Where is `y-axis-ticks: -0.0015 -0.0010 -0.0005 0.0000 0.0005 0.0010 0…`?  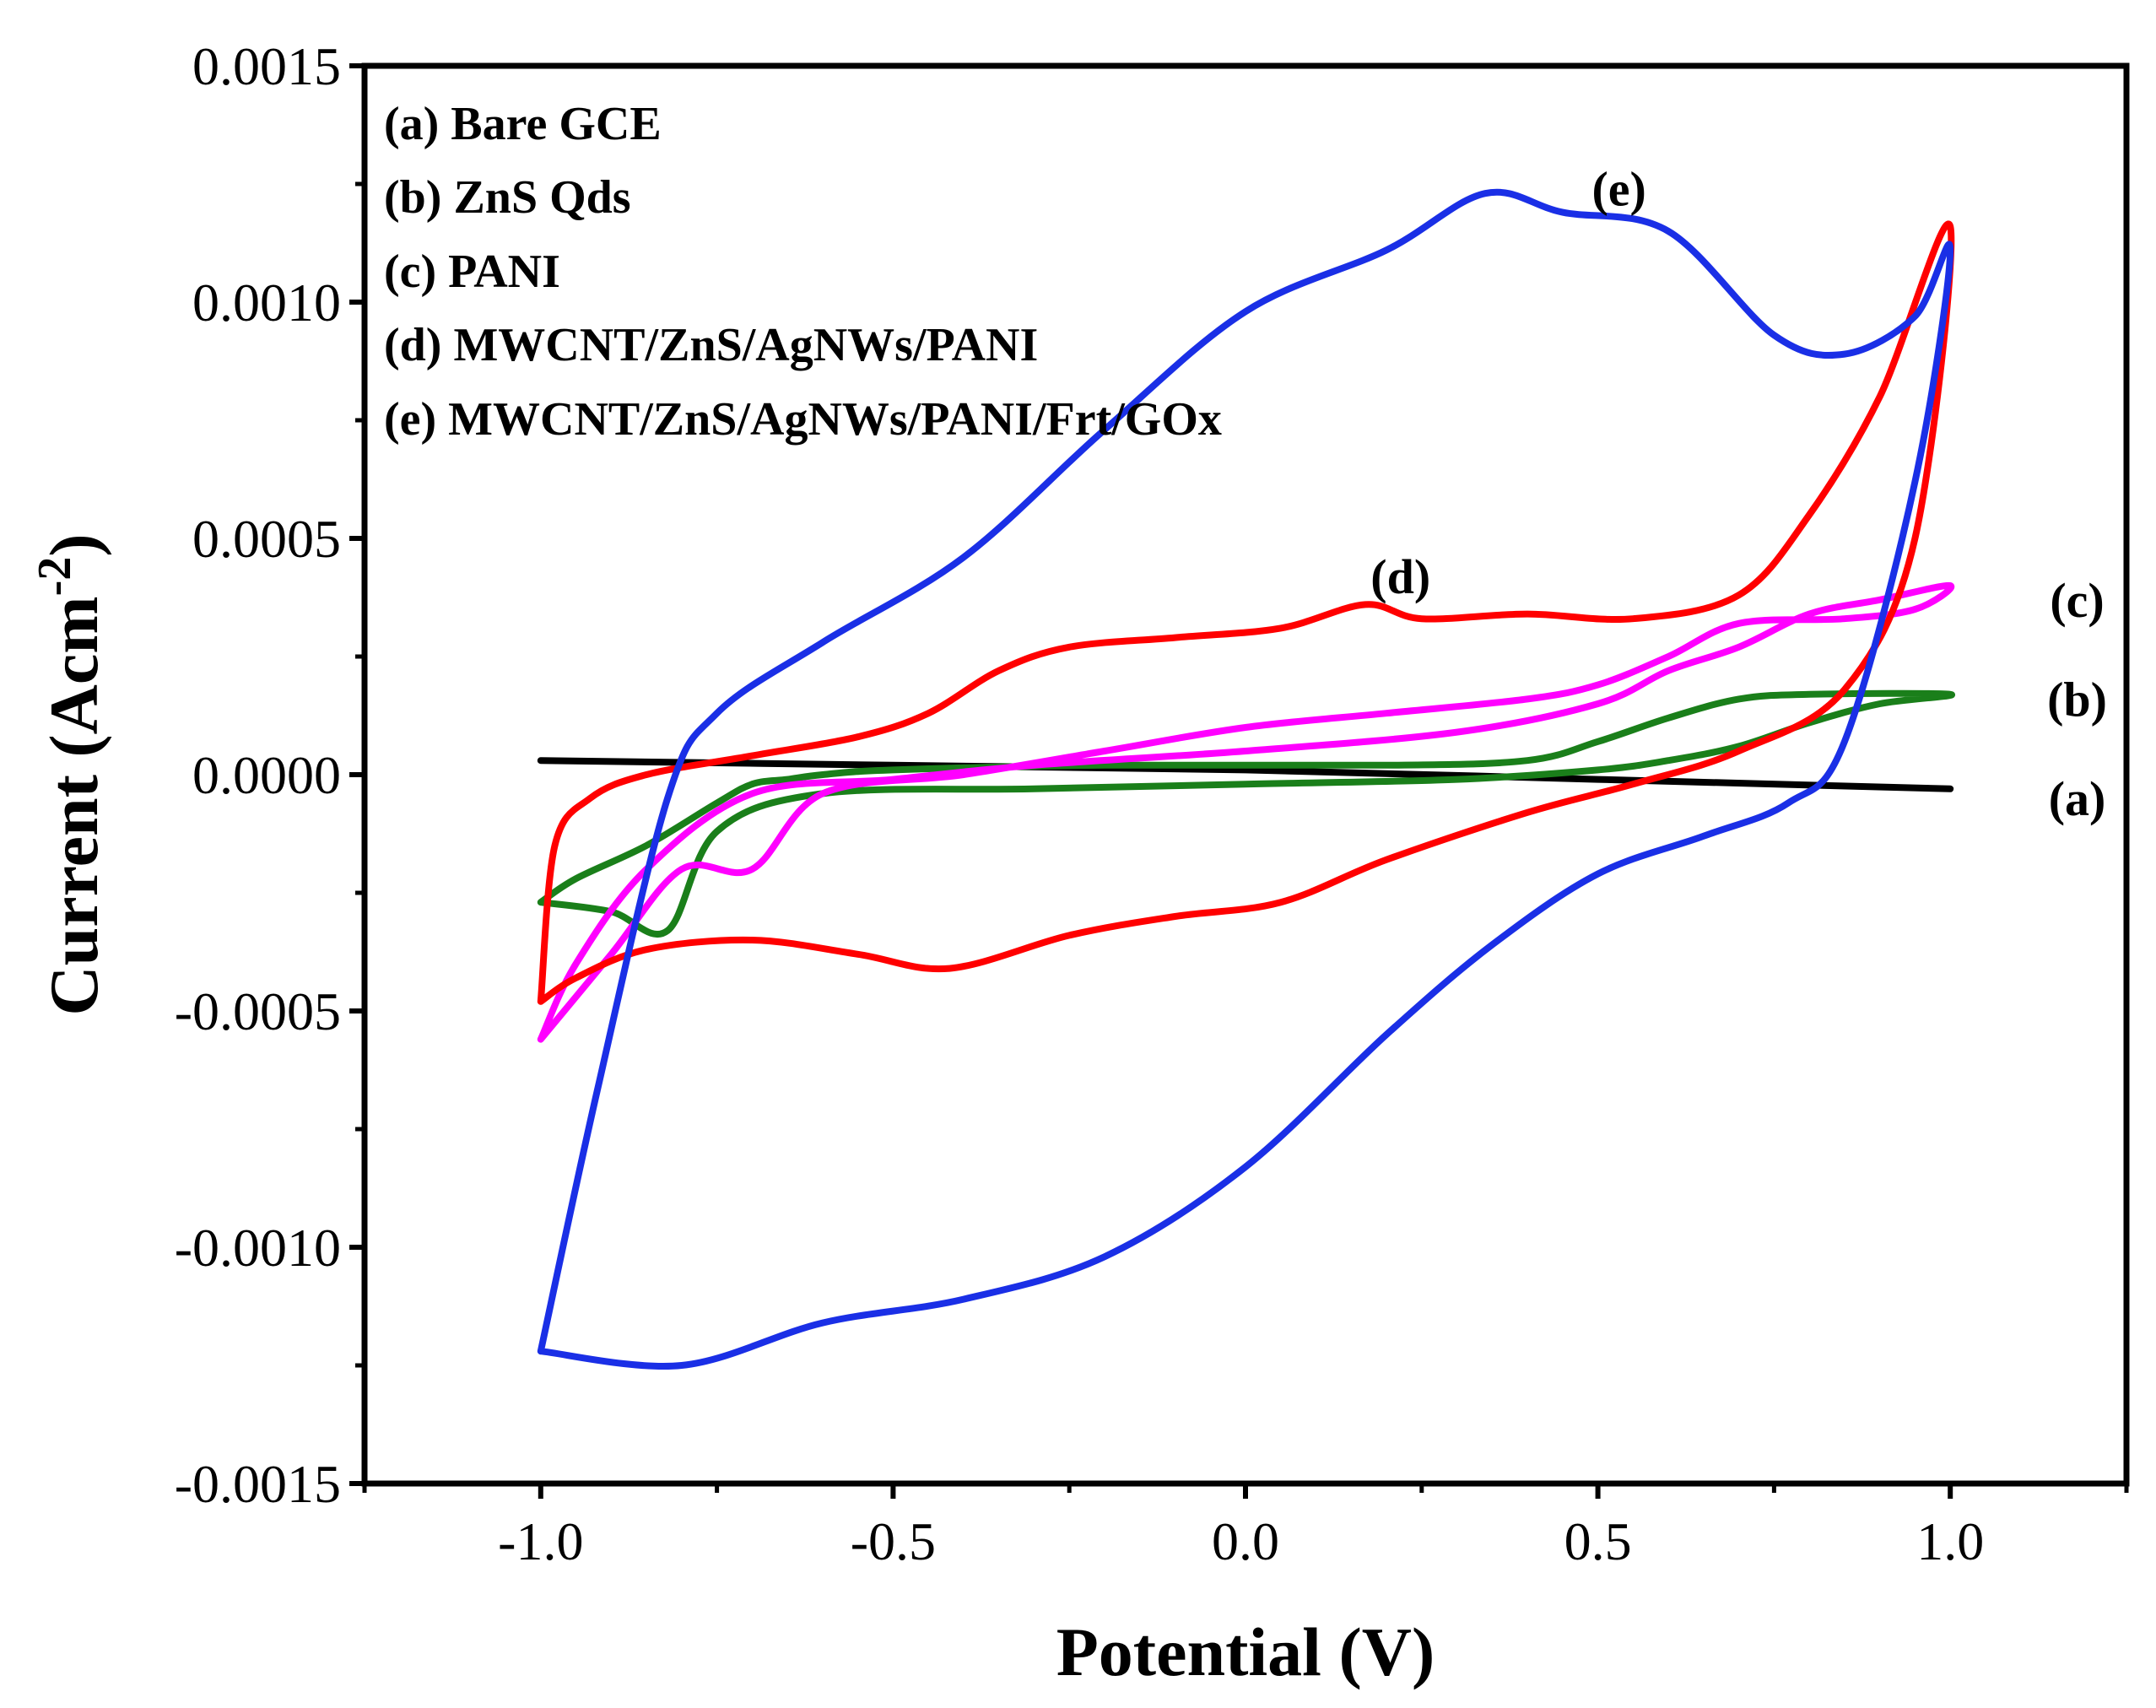 y-axis-ticks: -0.0015 -0.0010 -0.0005 0.0000 0.0005 0.0010 0… is located at coordinates (270, 775).